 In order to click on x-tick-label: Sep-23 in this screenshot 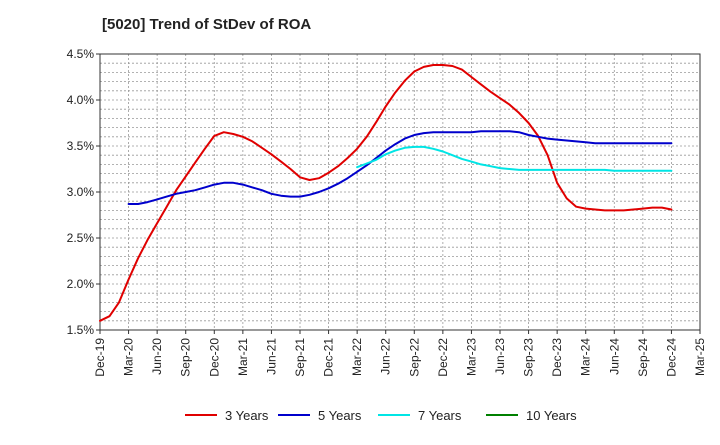, I will do `click(529, 357)`.